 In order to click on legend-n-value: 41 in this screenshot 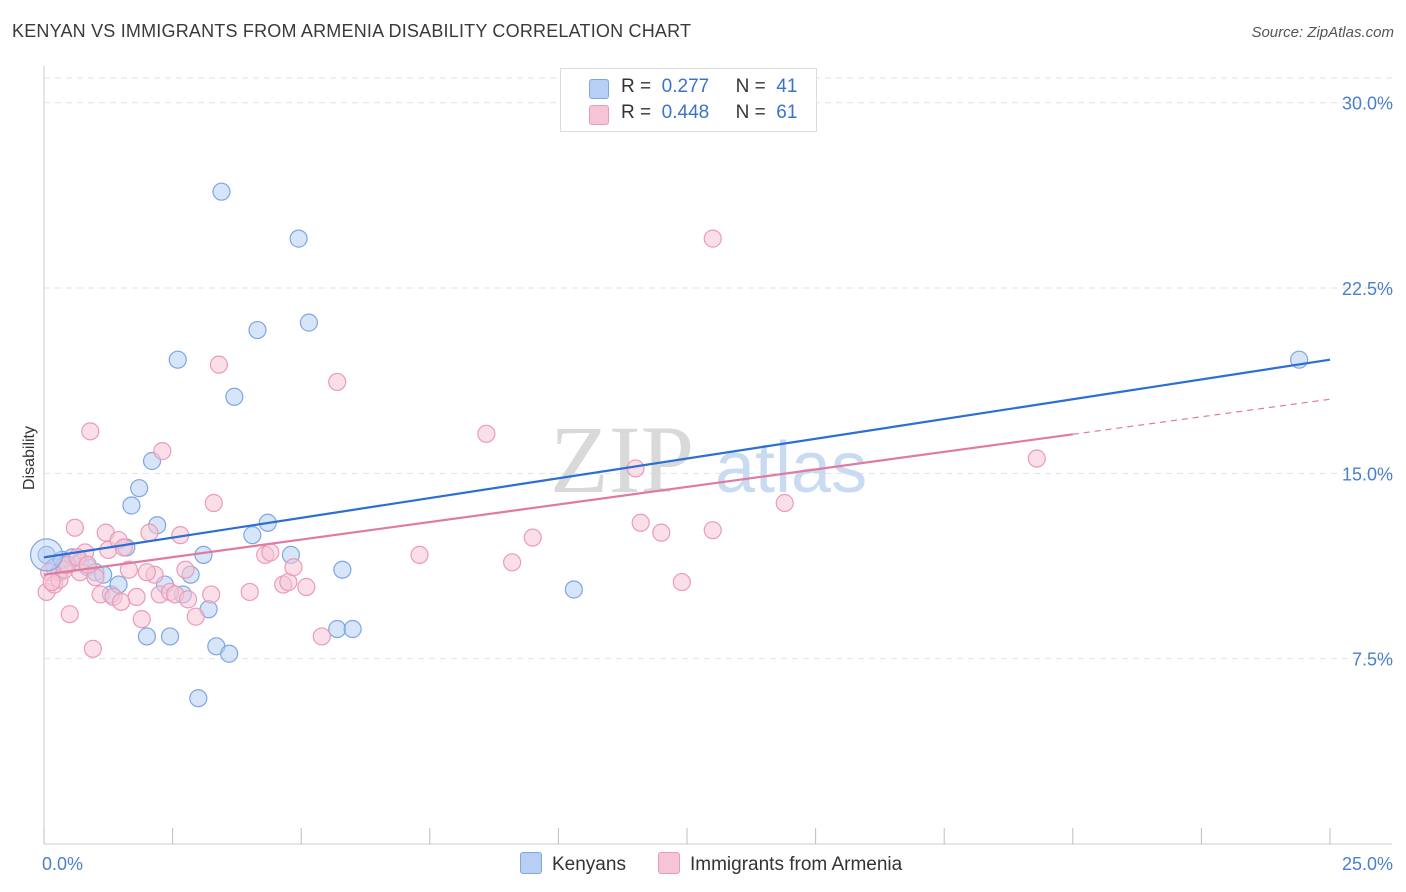, I will do `click(787, 86)`.